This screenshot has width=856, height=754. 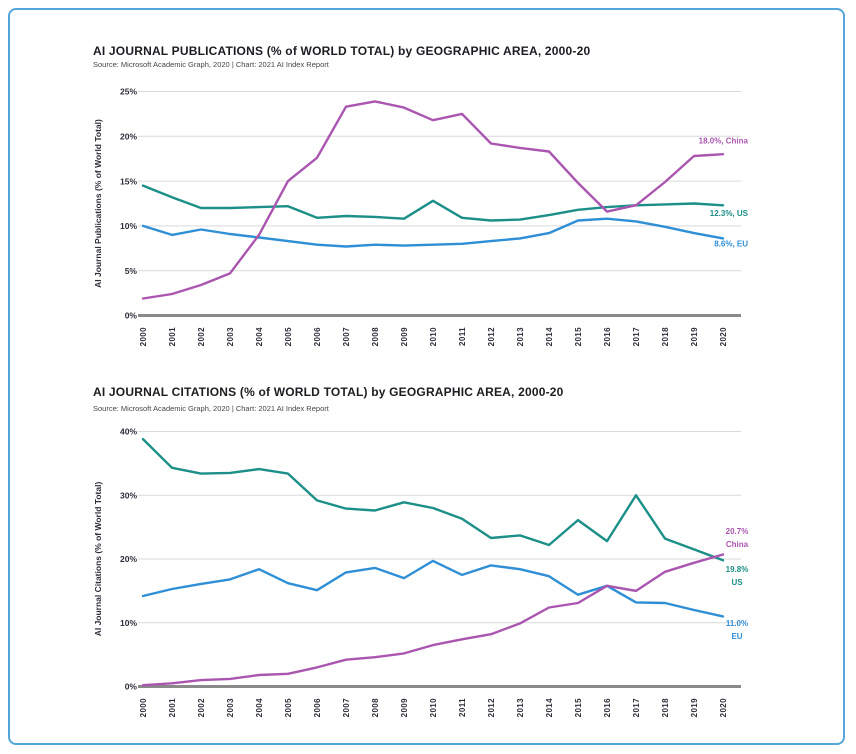 What do you see at coordinates (433, 620) in the screenshot?
I see `series-line-china` at bounding box center [433, 620].